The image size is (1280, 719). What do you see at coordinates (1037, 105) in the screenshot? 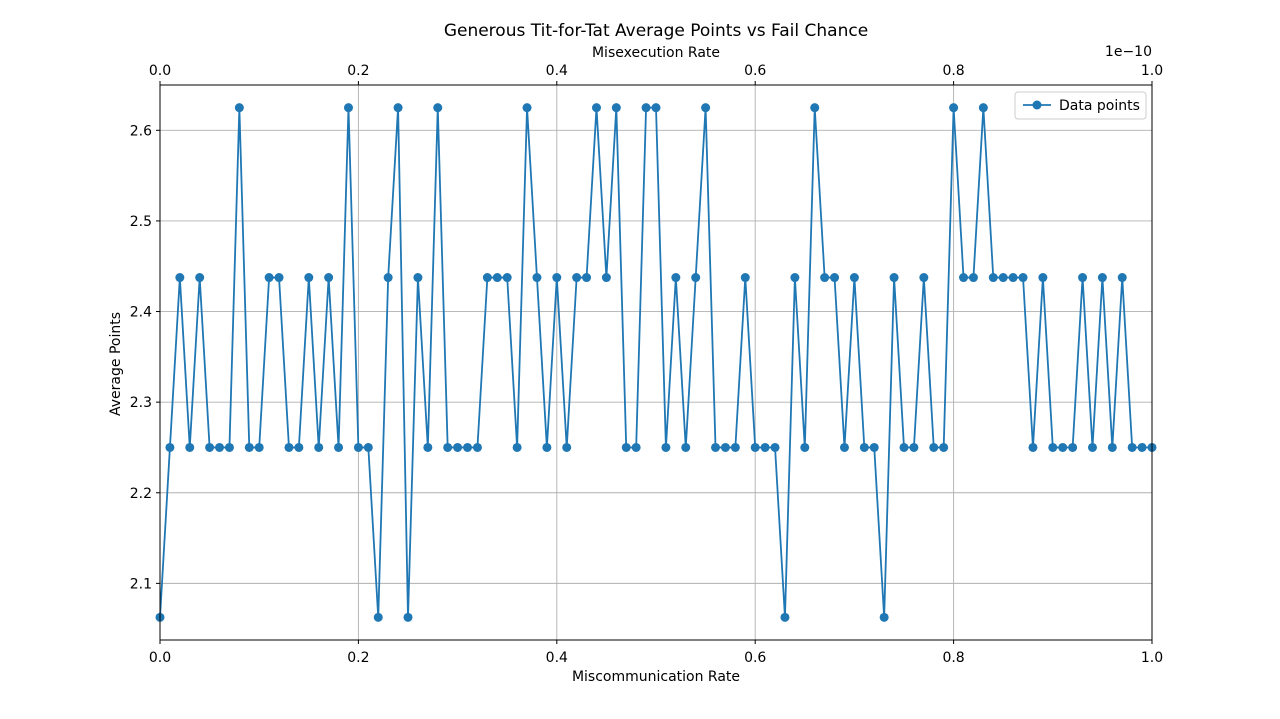
I see `legend-marker-swatch` at bounding box center [1037, 105].